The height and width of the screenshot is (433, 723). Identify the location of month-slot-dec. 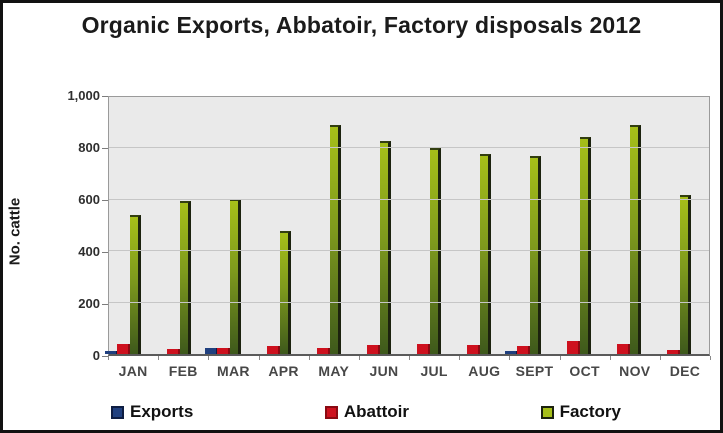
(684, 225).